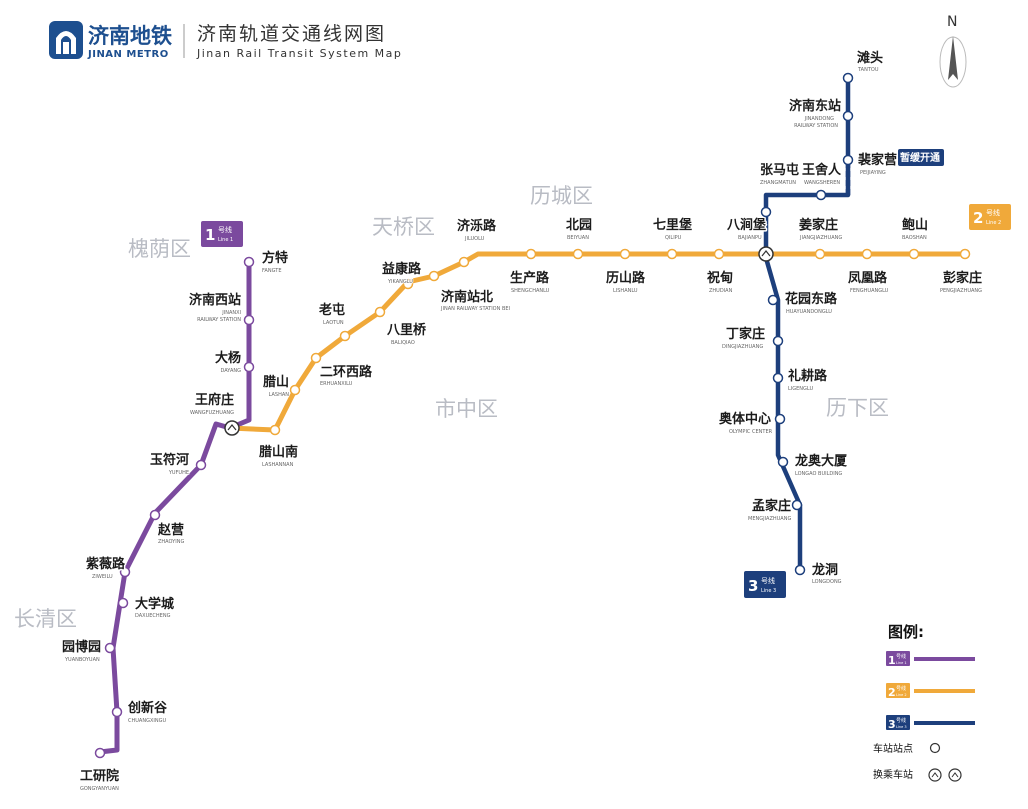 The image size is (1028, 809). What do you see at coordinates (752, 338) in the screenshot?
I see `station: 丁家庄 DINGJIAZHUANG` at bounding box center [752, 338].